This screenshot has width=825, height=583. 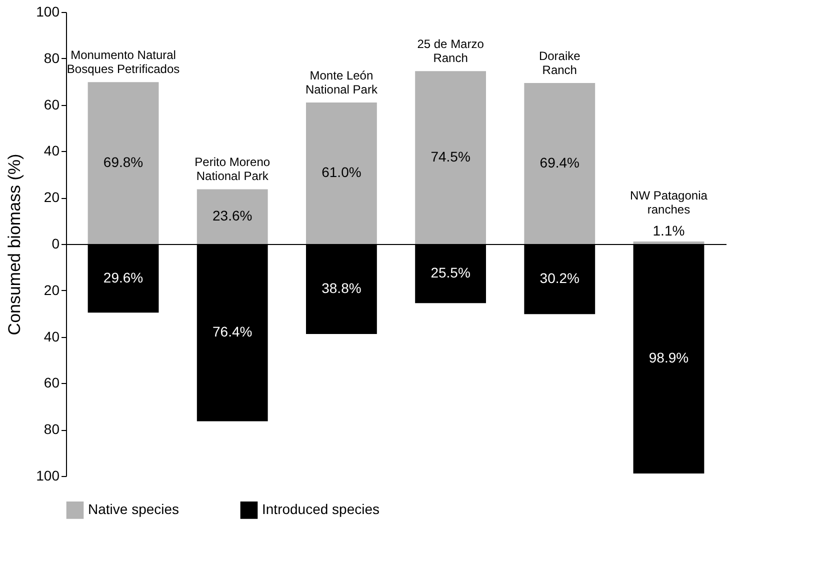 What do you see at coordinates (134, 509) in the screenshot?
I see `legend-label: Native species` at bounding box center [134, 509].